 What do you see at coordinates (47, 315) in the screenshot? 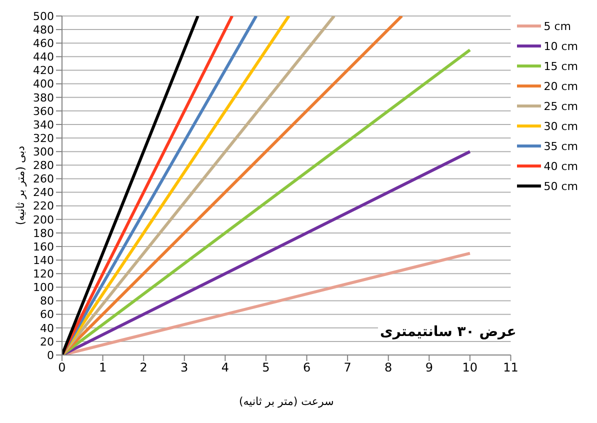
I see `y-tick-label: 60` at bounding box center [47, 315].